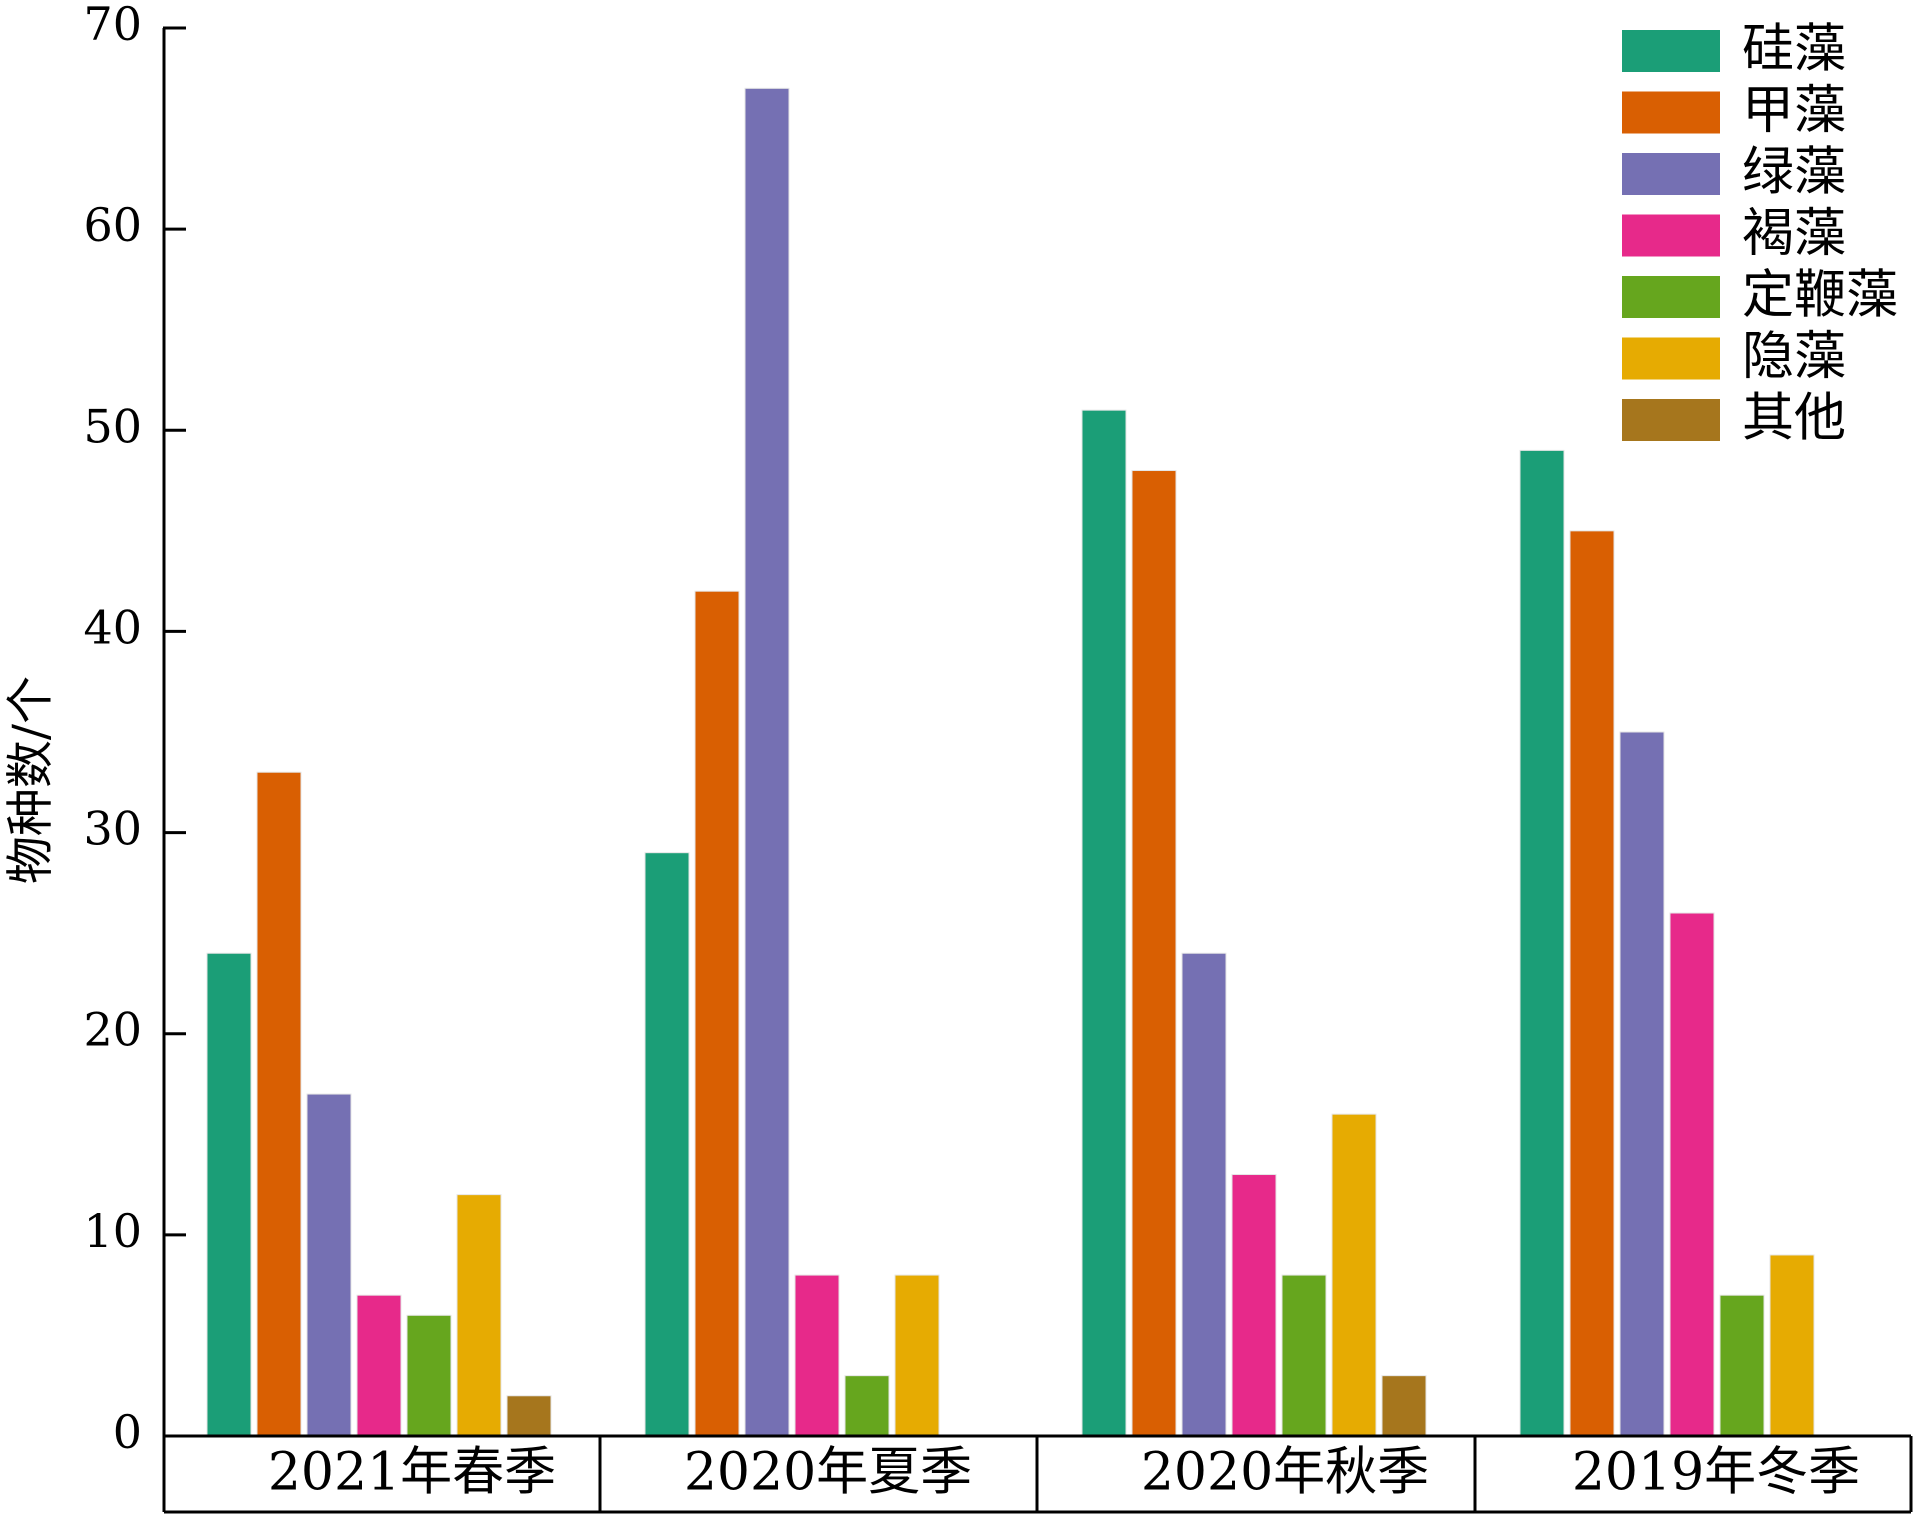 This screenshot has width=1929, height=1518. Describe the element at coordinates (112, 1231) in the screenshot. I see `y-tick-label-1: 10` at that location.